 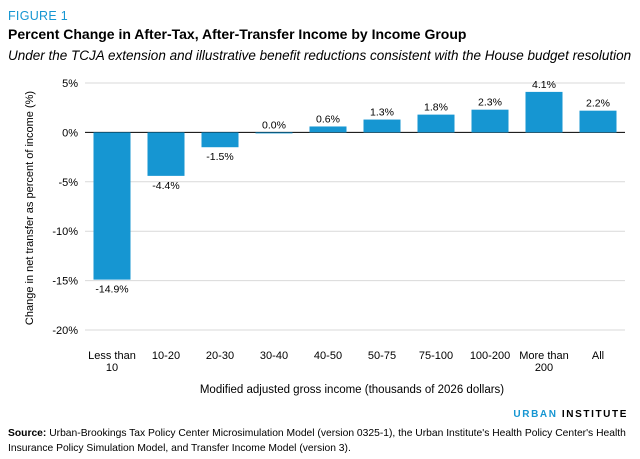 What do you see at coordinates (274, 356) in the screenshot?
I see `x-tick-label: 30-40` at bounding box center [274, 356].